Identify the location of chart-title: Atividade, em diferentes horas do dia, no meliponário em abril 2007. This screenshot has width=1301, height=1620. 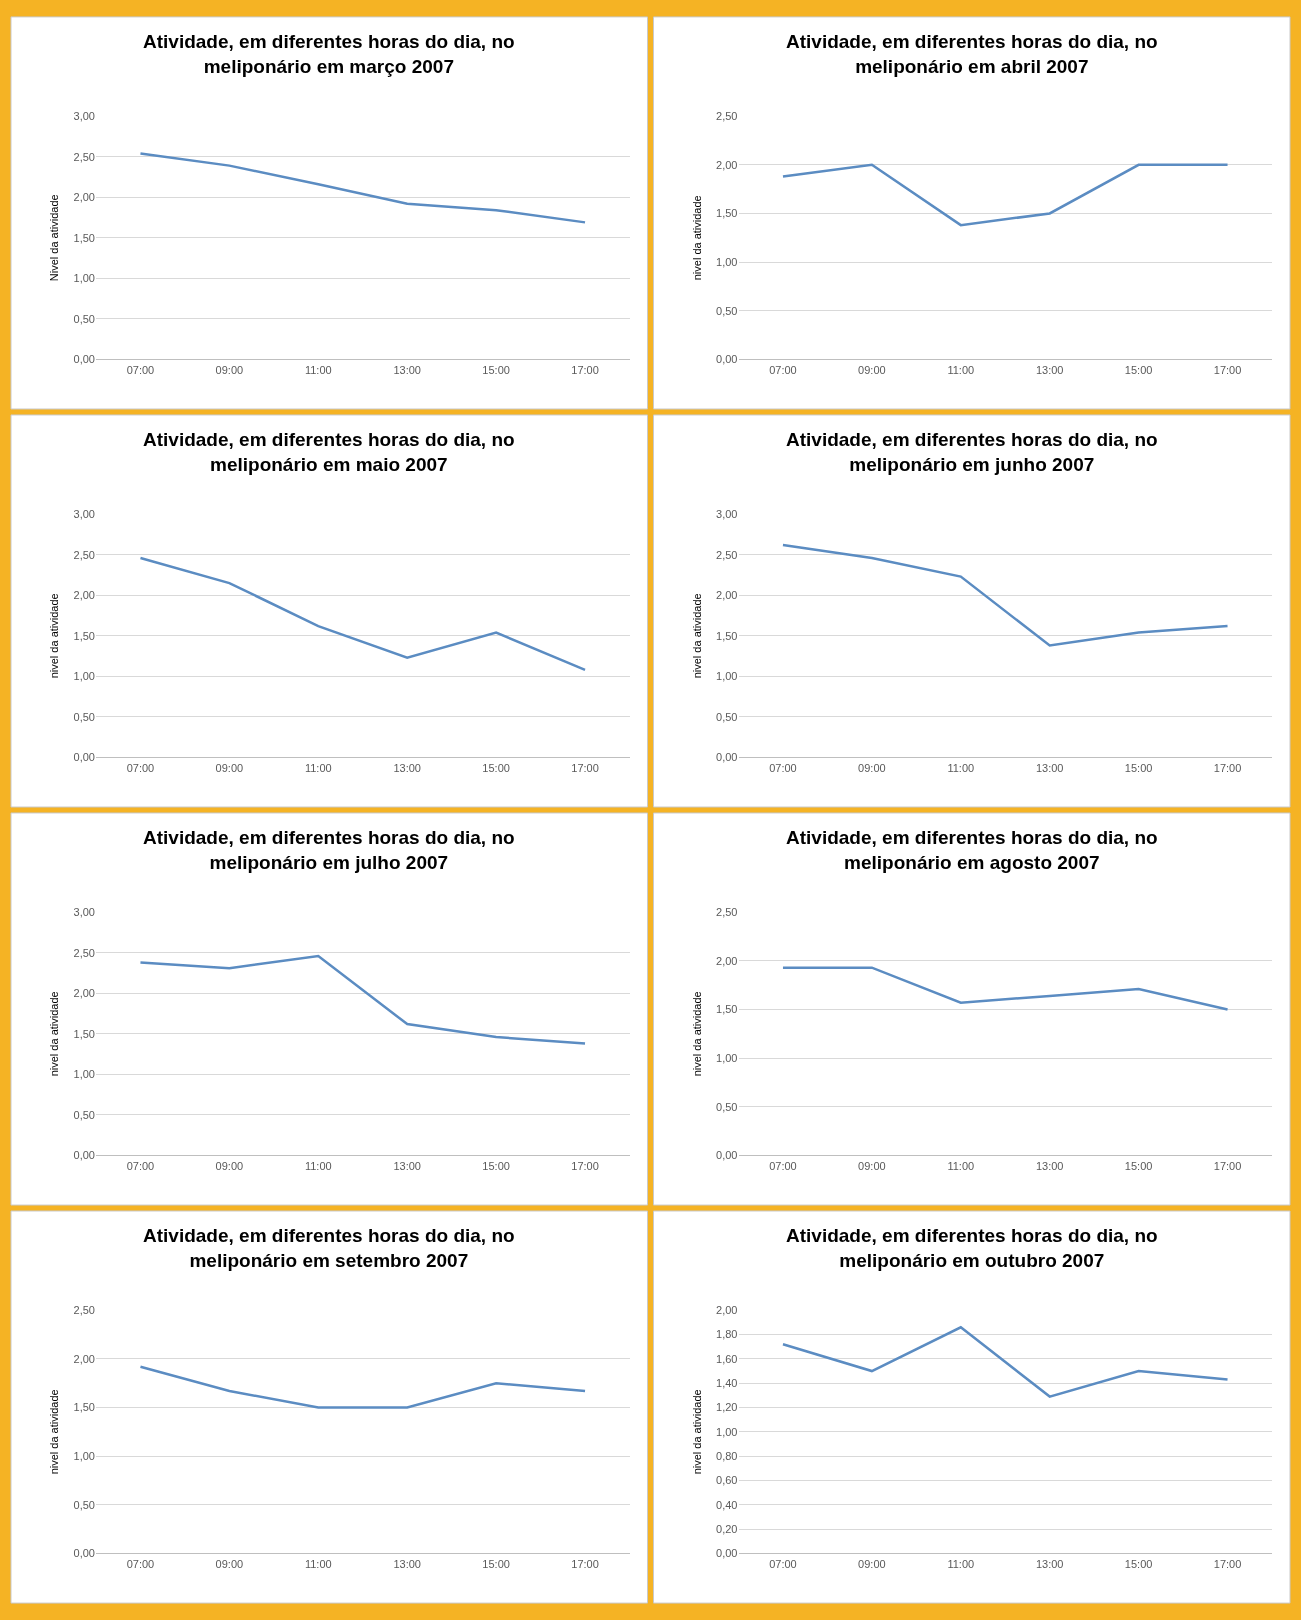
(972, 54).